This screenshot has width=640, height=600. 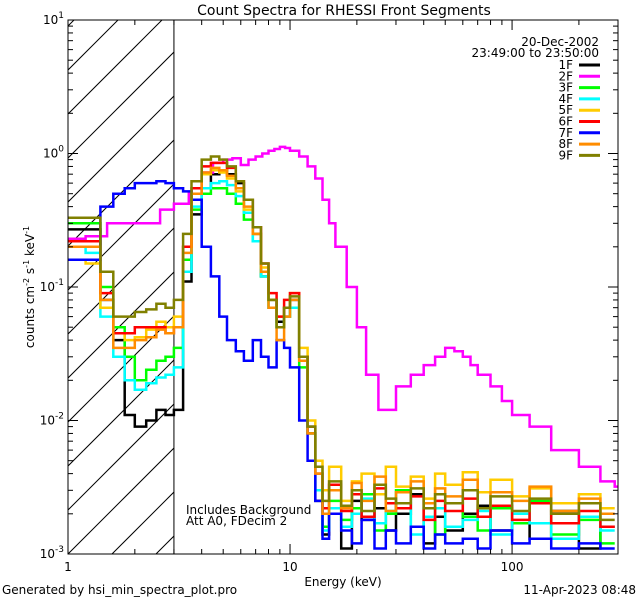 What do you see at coordinates (565, 76) in the screenshot?
I see `legend-label-2F: 2F` at bounding box center [565, 76].